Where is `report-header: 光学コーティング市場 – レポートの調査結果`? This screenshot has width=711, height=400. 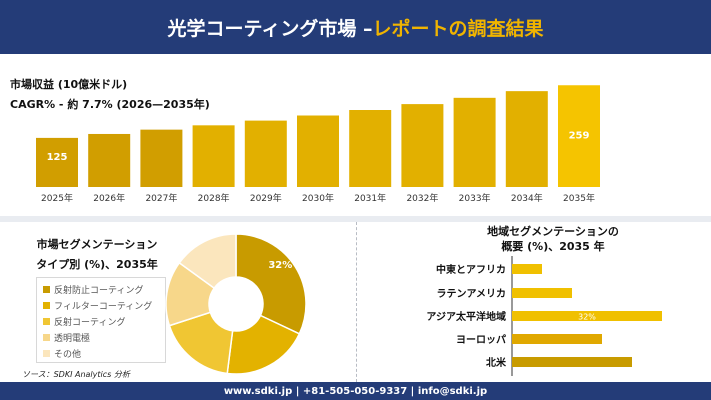 report-header: 光学コーティング市場 – レポートの調査結果 is located at coordinates (355, 27).